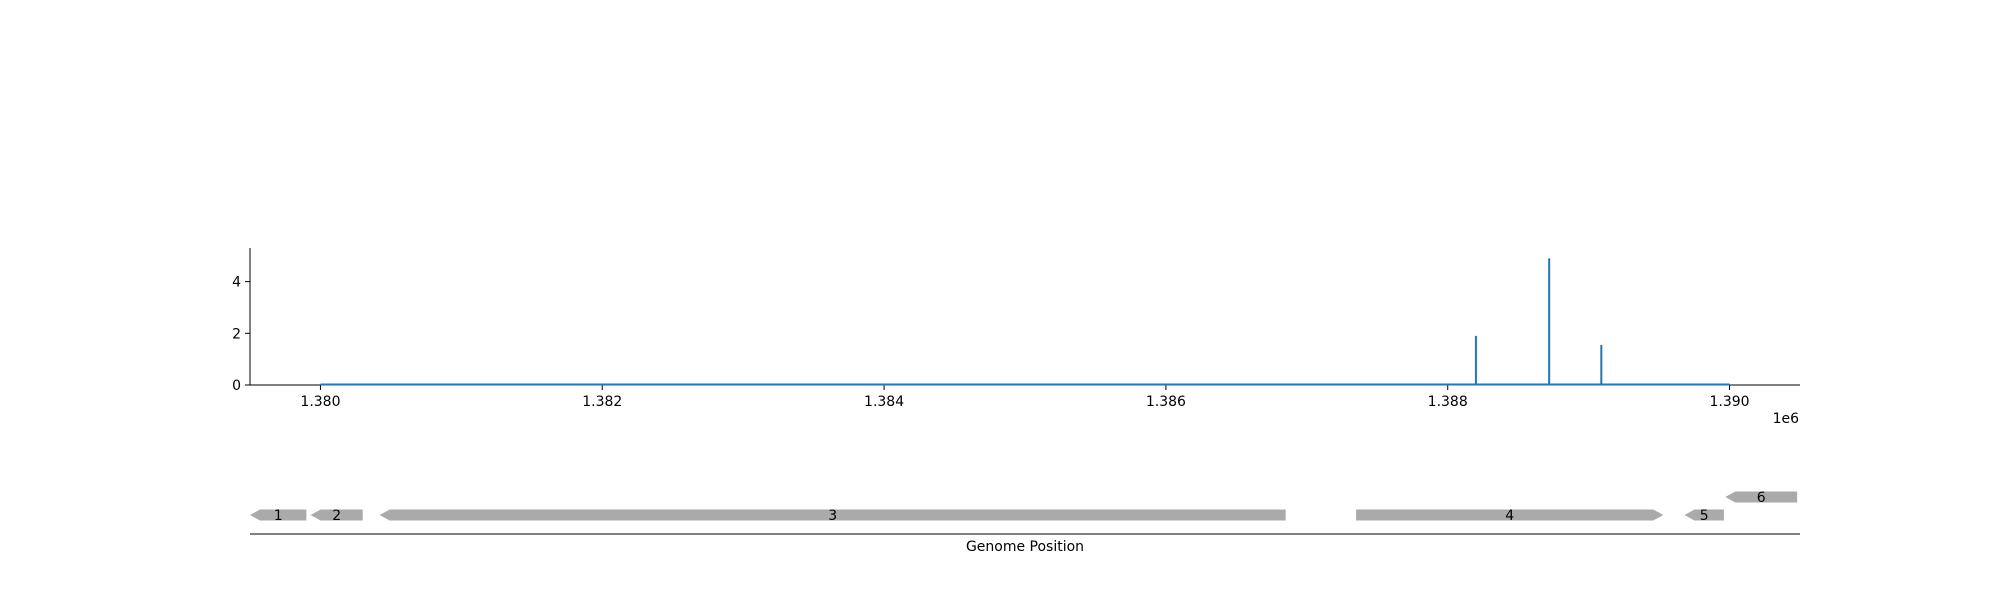 Image resolution: width=2000 pixels, height=605 pixels. Describe the element at coordinates (1448, 402) in the screenshot. I see `x-tick-label: 1.388` at that location.